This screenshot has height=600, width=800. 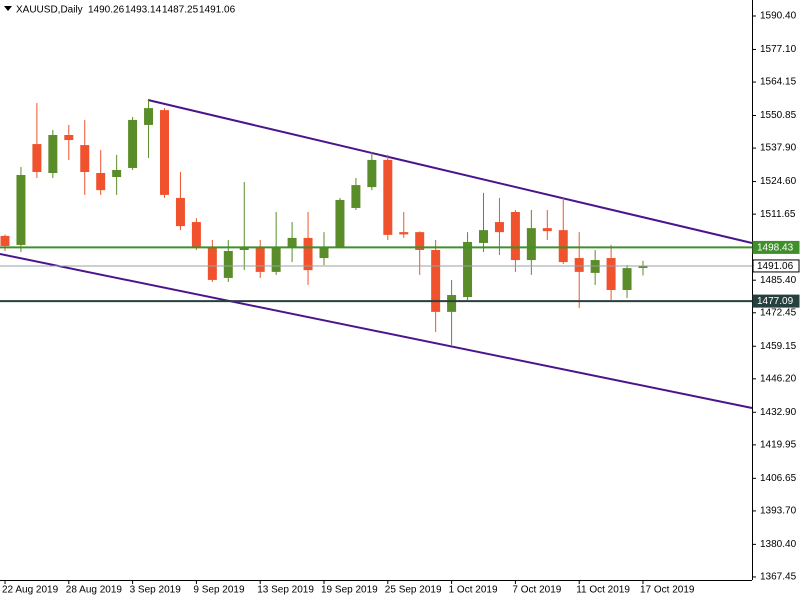 What do you see at coordinates (667, 590) in the screenshot?
I see `x-tick-label: 17 Oct 2019` at bounding box center [667, 590].